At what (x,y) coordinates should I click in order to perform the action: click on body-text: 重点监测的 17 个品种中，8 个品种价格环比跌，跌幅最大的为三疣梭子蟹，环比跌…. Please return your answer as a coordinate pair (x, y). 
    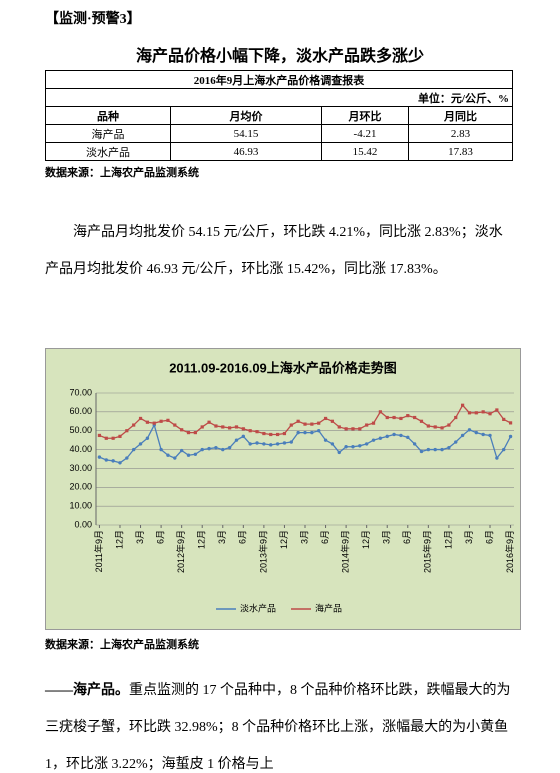
    Looking at the image, I should click on (278, 727).